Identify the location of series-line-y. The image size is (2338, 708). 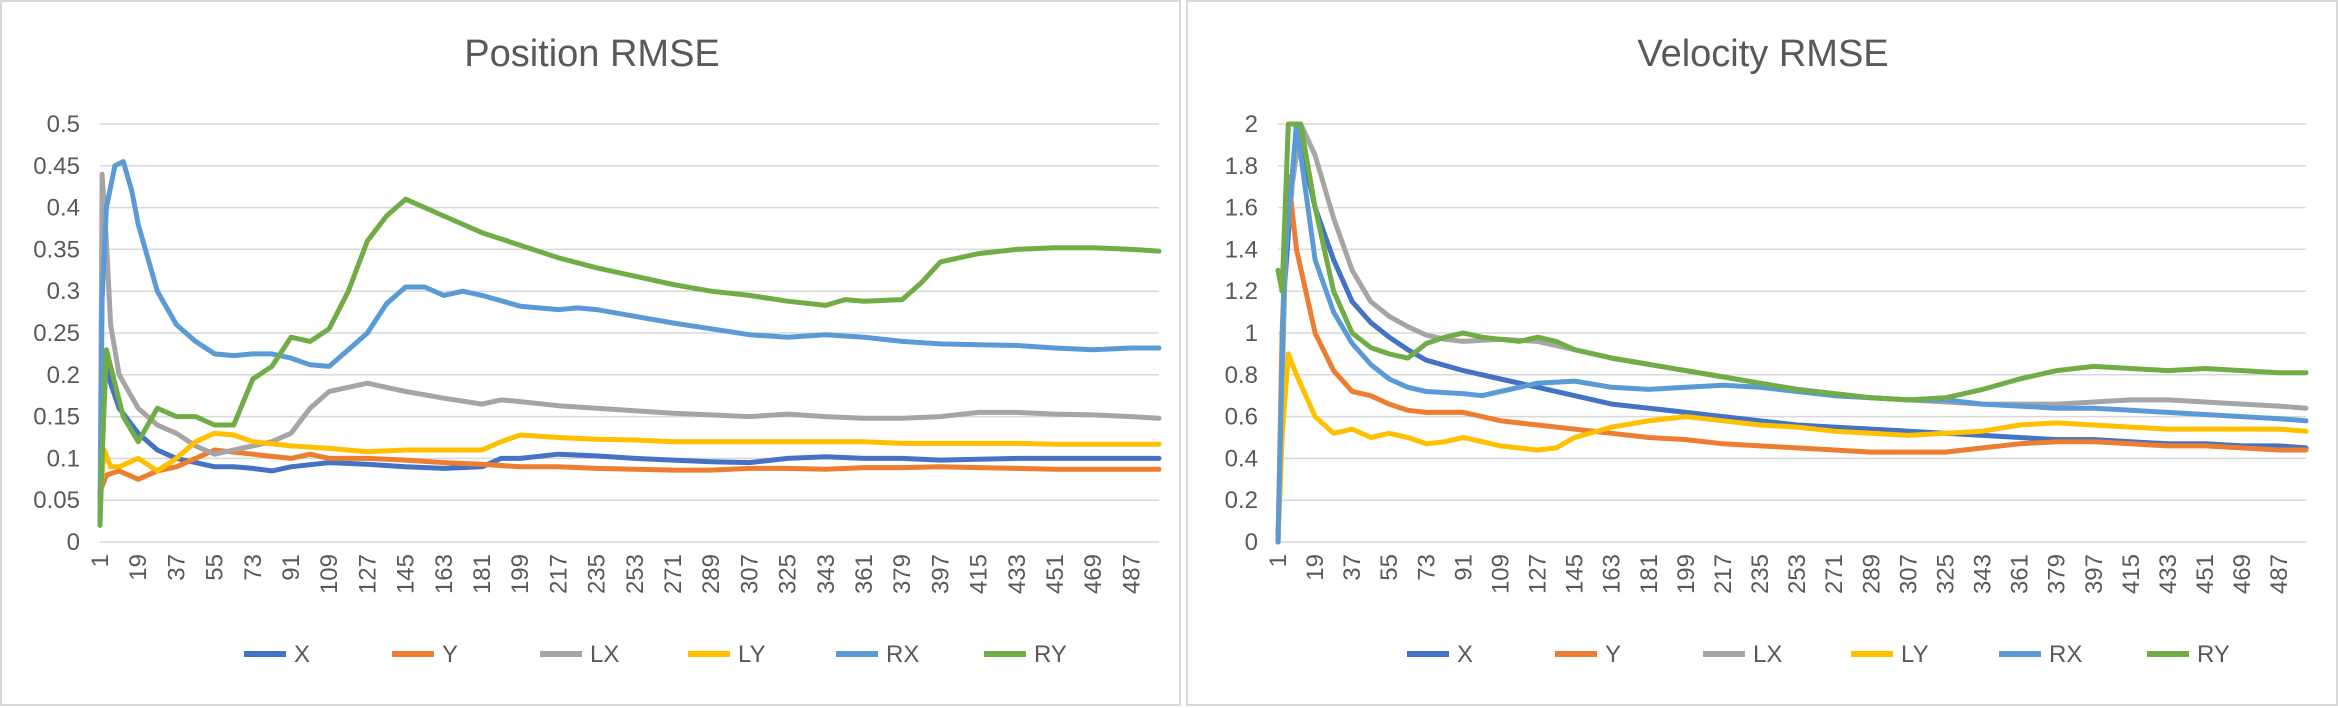
(629, 471).